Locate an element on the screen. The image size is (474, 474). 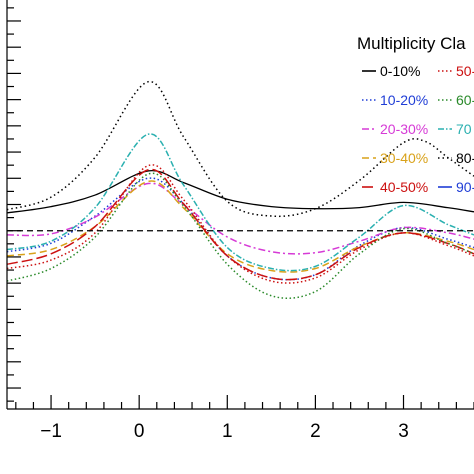
x-axis-ticks is located at coordinates (244, 402).